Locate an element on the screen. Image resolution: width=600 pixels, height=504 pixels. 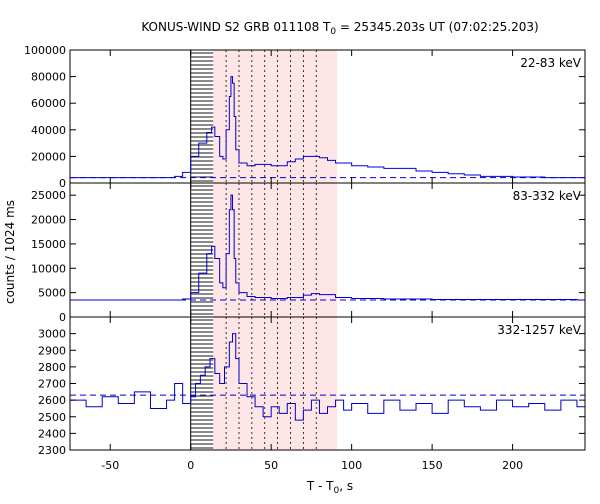
y-tick-label: 25000 is located at coordinates (48, 195).